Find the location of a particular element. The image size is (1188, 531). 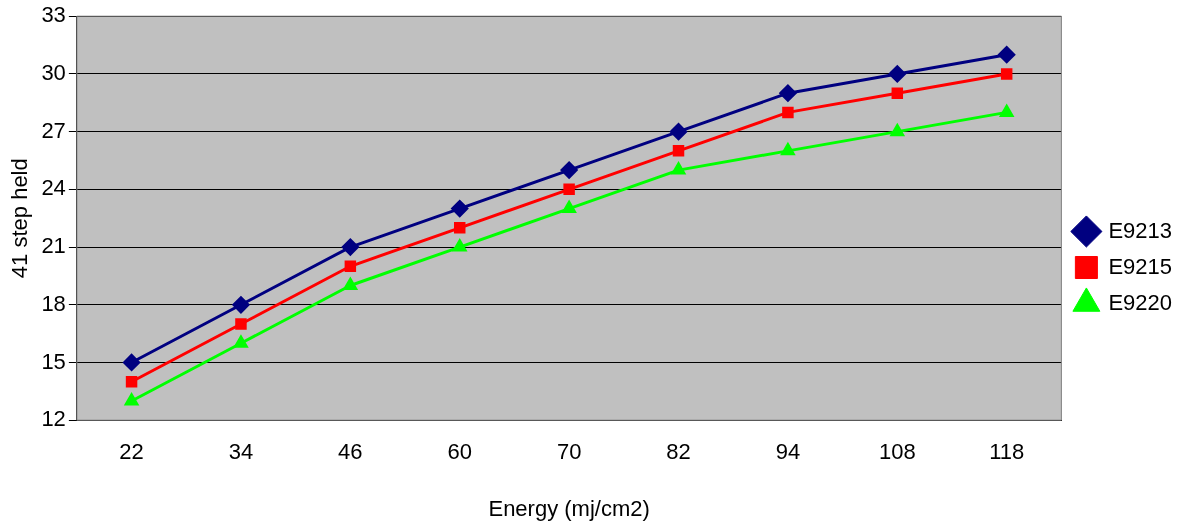

y-tick-label: 12 is located at coordinates (53, 419).